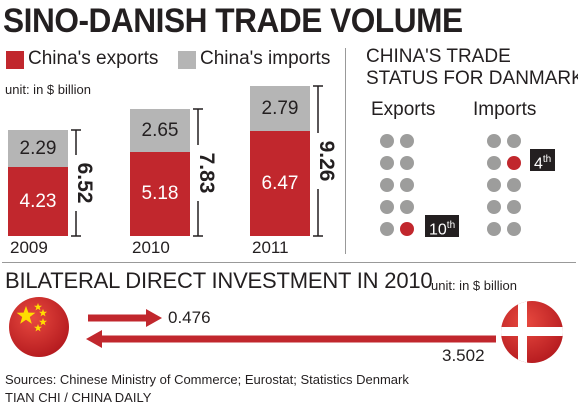 This screenshot has width=578, height=410. I want to click on arrow-denmark-to-china, so click(291, 339).